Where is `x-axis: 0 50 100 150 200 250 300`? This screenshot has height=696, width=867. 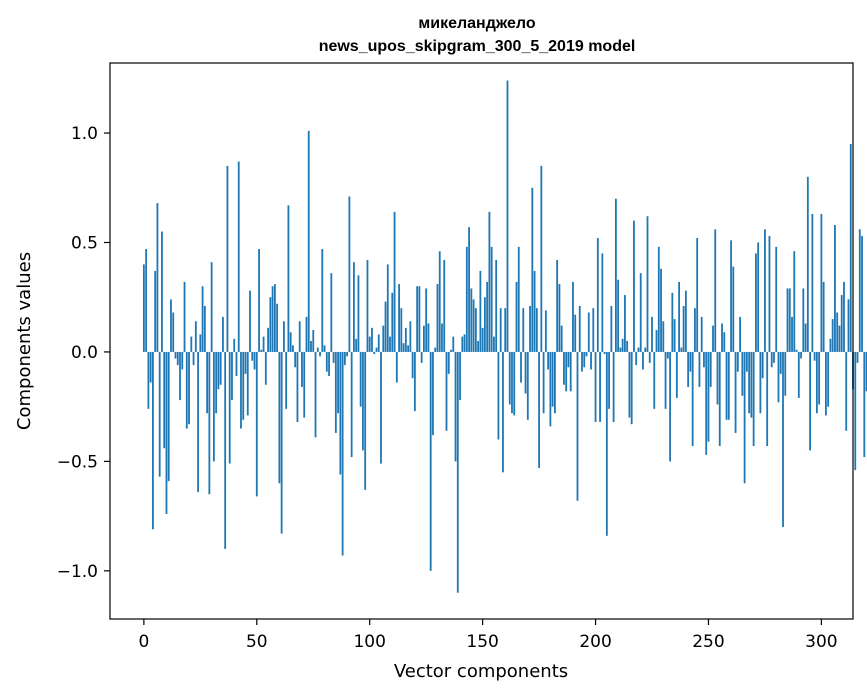
x-axis: 0 50 100 150 200 250 300 is located at coordinates (488, 635).